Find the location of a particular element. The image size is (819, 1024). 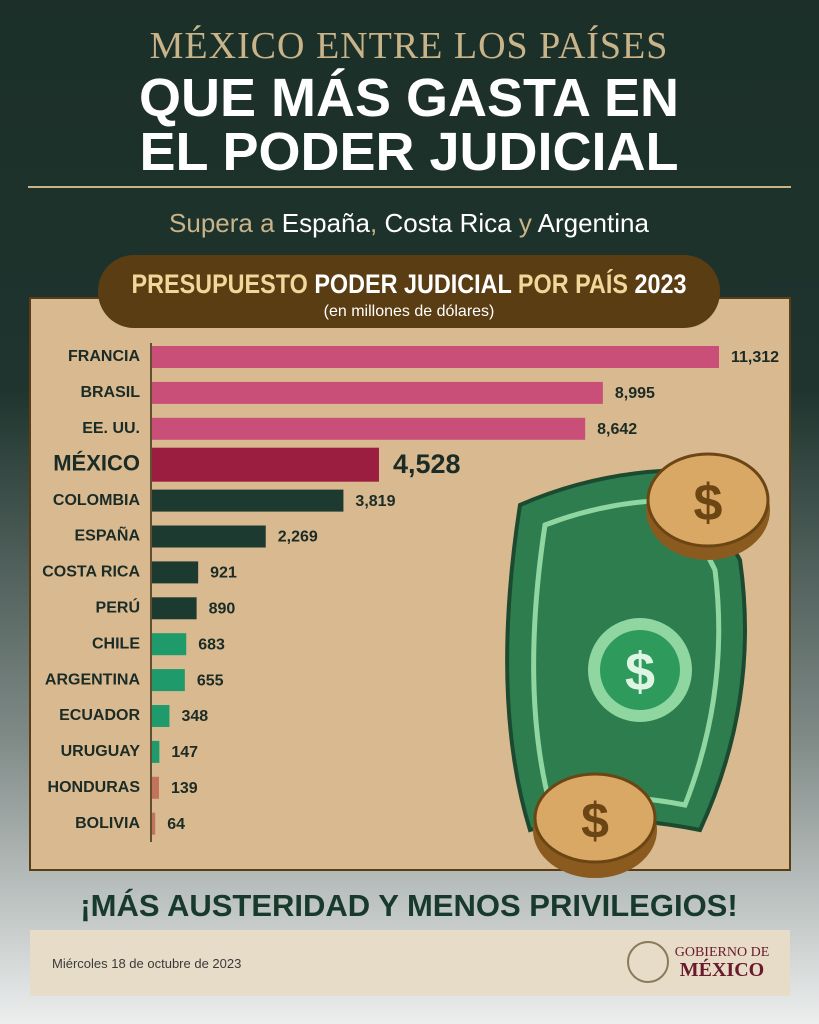

date: Miércoles 18 de octubre de 2023 is located at coordinates (146, 963).